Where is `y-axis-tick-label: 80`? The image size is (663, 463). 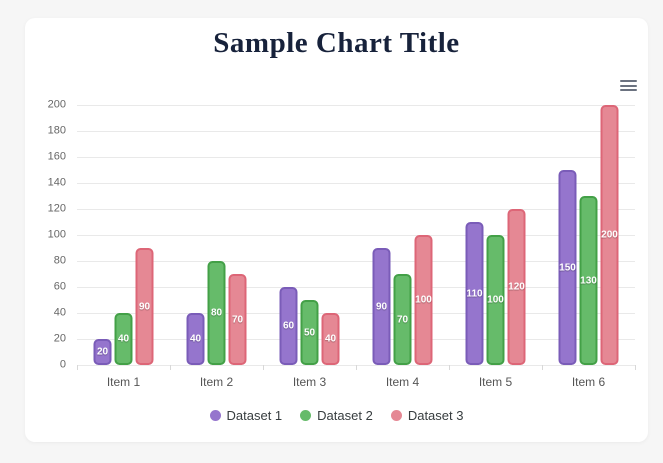 y-axis-tick-label: 80 is located at coordinates (59, 260).